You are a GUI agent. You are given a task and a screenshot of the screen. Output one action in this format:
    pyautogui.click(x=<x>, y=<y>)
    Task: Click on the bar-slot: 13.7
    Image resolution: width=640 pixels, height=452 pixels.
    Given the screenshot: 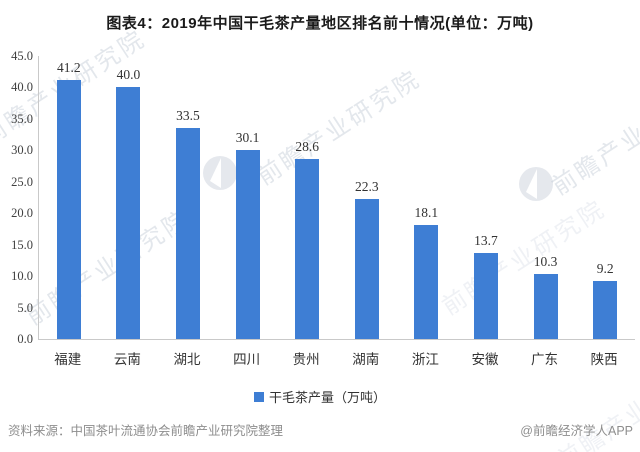 What is the action you would take?
    pyautogui.click(x=486, y=197)
    